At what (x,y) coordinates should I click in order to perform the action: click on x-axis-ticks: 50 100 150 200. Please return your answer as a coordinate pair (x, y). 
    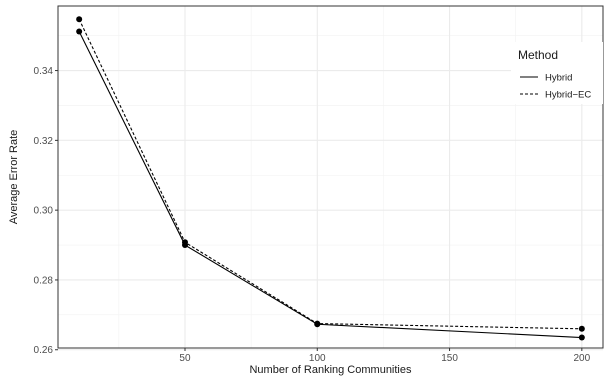
    Looking at the image, I should click on (385, 356).